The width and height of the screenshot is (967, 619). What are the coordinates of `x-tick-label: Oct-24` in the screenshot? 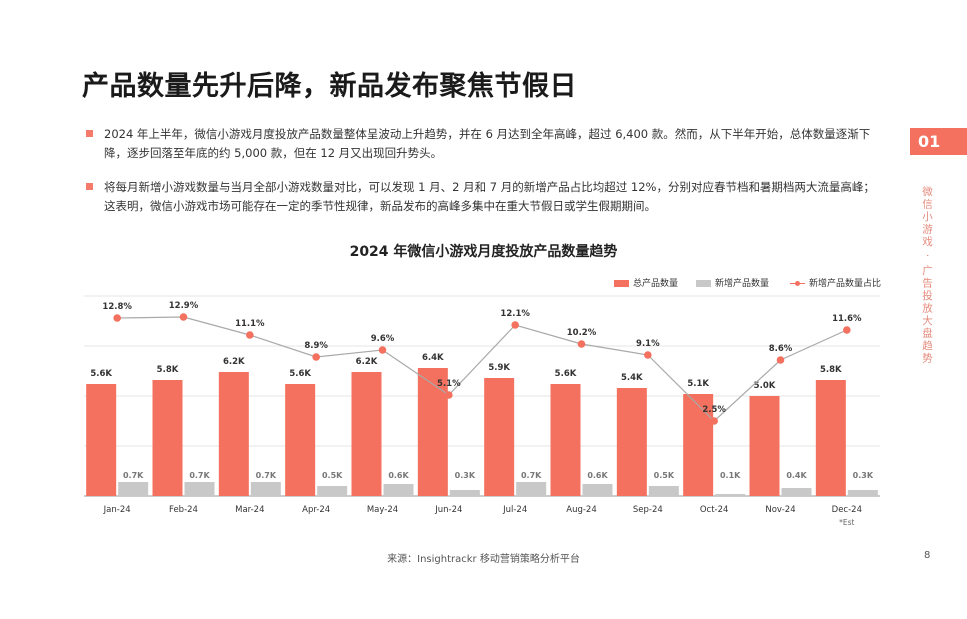 It's located at (714, 510).